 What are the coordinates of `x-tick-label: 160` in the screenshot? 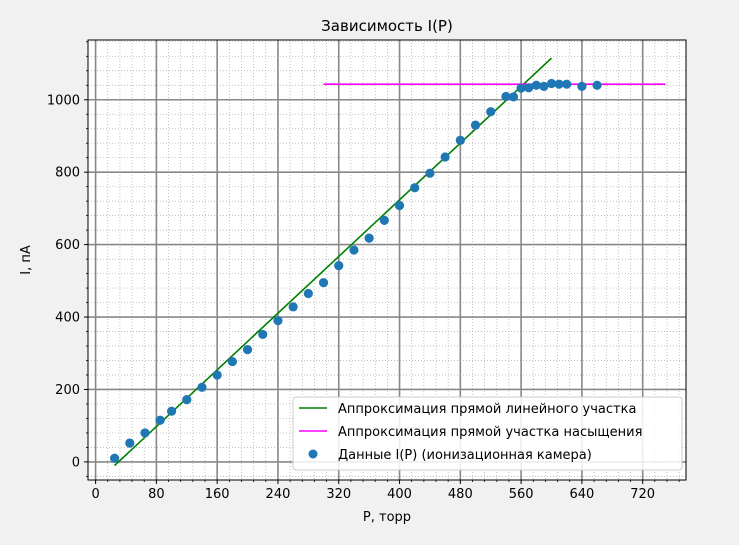 It's located at (217, 494).